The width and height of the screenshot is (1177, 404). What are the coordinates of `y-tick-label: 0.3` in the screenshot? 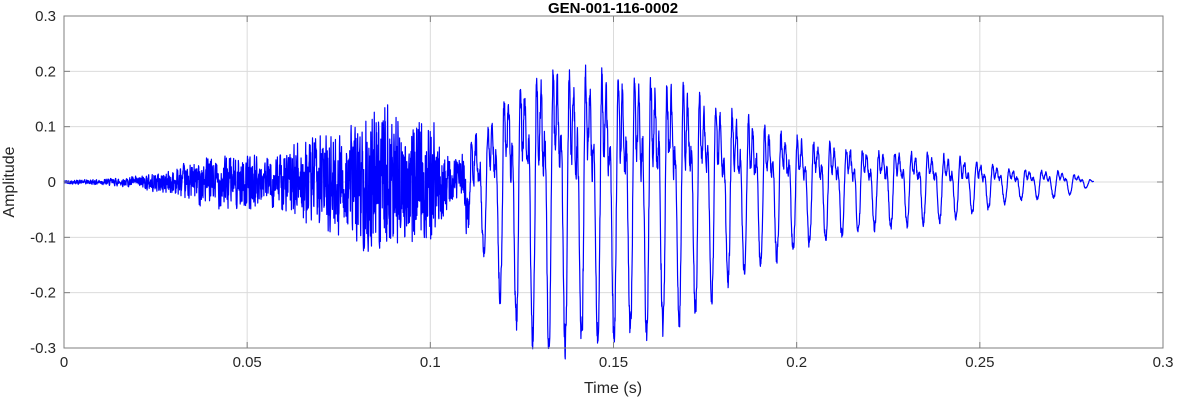 It's located at (45, 16).